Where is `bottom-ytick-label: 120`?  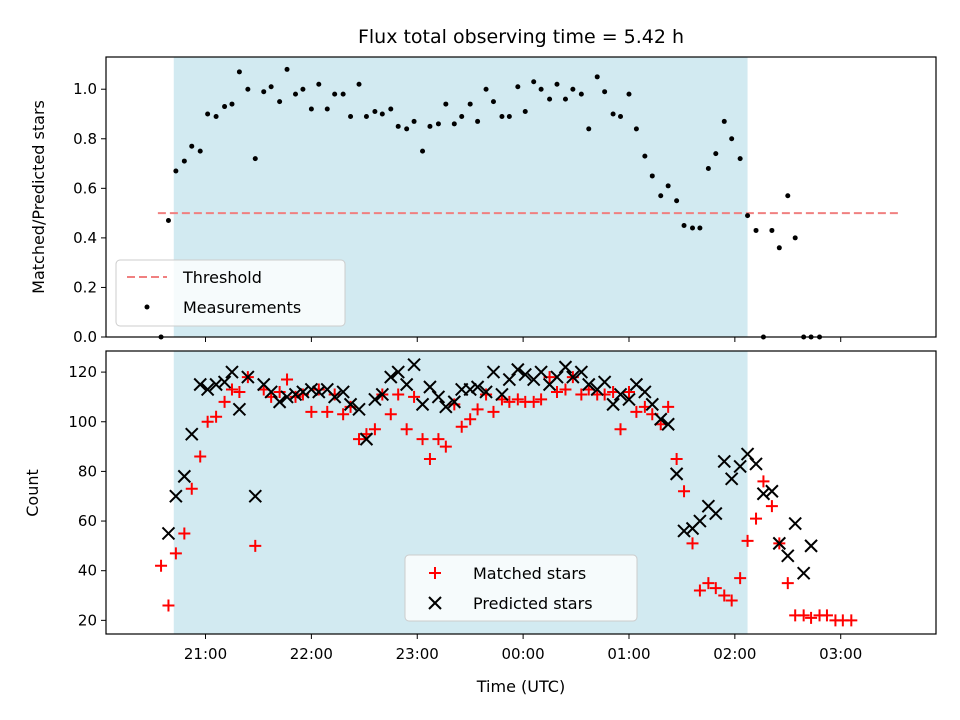 bottom-ytick-label: 120 is located at coordinates (82, 372).